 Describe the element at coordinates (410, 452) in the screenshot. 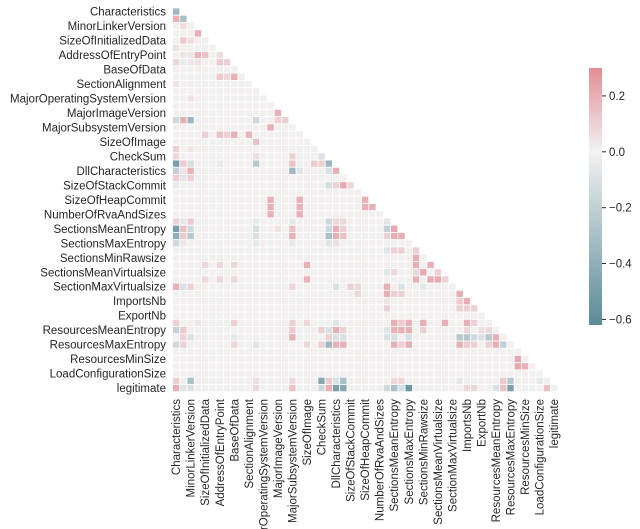

I see `x-tick-label: SectionsMaxEntropy` at that location.